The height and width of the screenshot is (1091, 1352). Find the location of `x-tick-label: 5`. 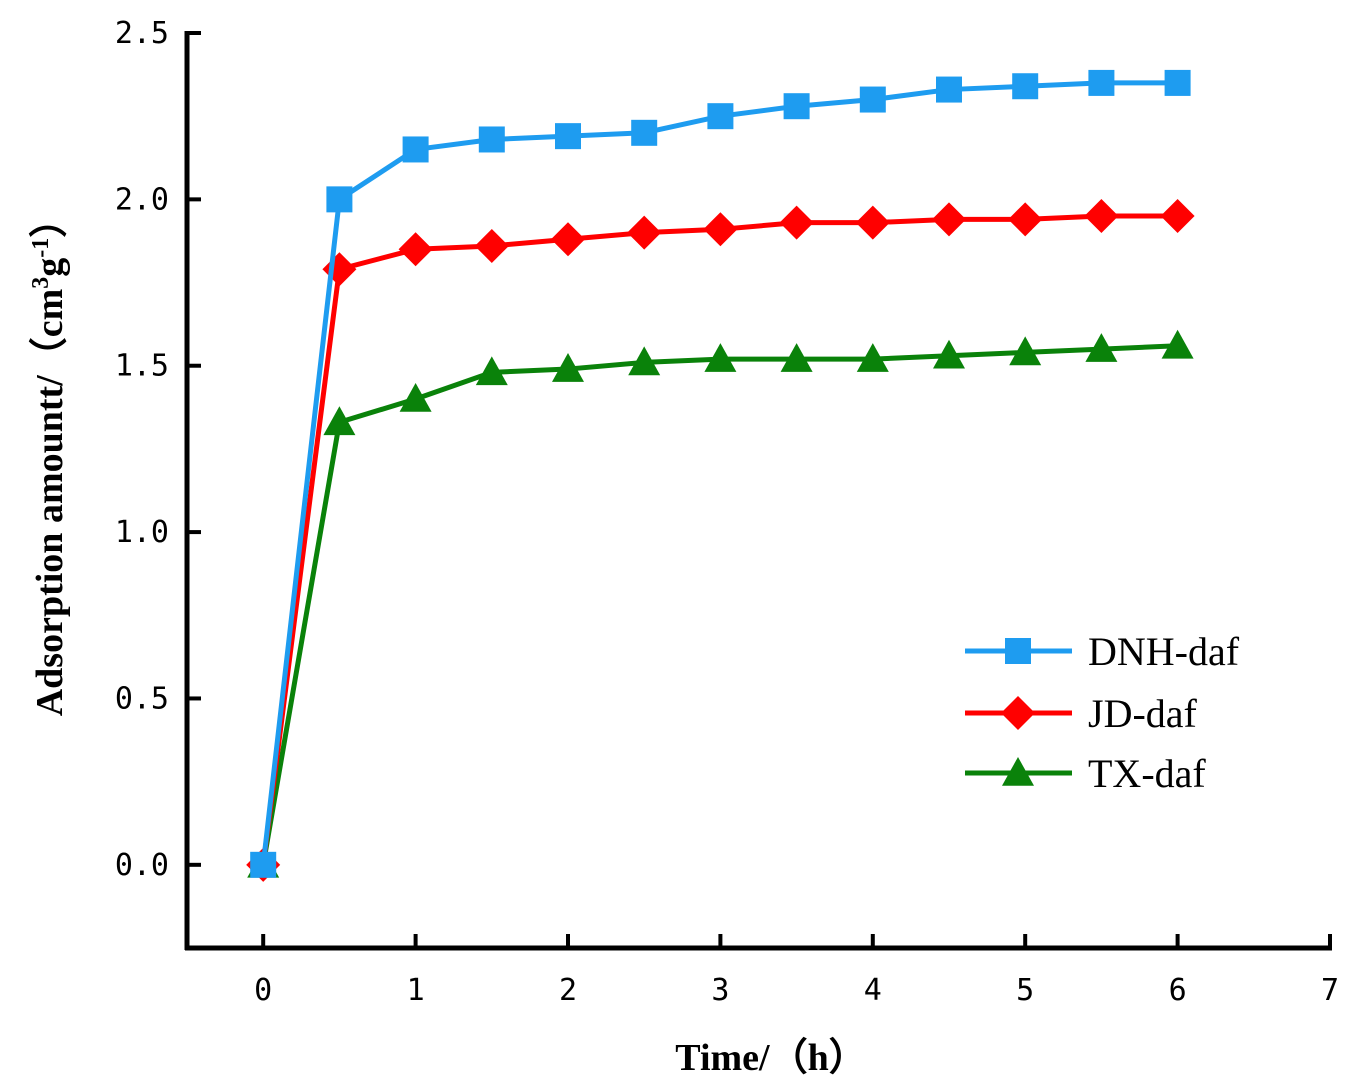

x-tick-label: 5 is located at coordinates (1025, 990).